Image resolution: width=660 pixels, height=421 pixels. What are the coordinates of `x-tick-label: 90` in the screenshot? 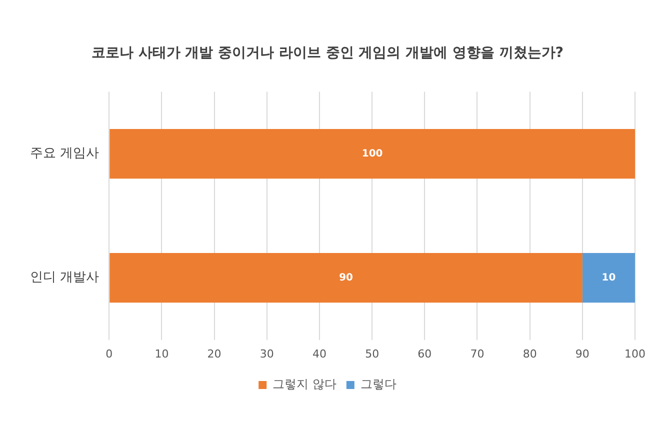 It's located at (582, 353).